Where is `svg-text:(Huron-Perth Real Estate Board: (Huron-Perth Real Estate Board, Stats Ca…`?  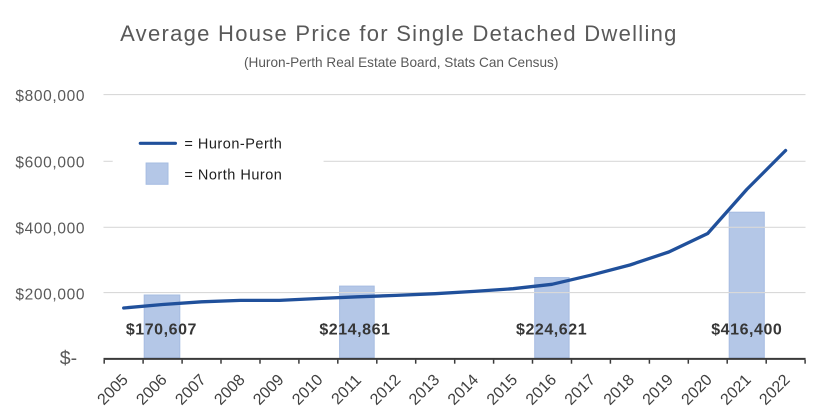 svg-text:(Huron-Perth Real Estate Board: (Huron-Perth Real Estate Board, Stats Ca… is located at coordinates (401, 62).